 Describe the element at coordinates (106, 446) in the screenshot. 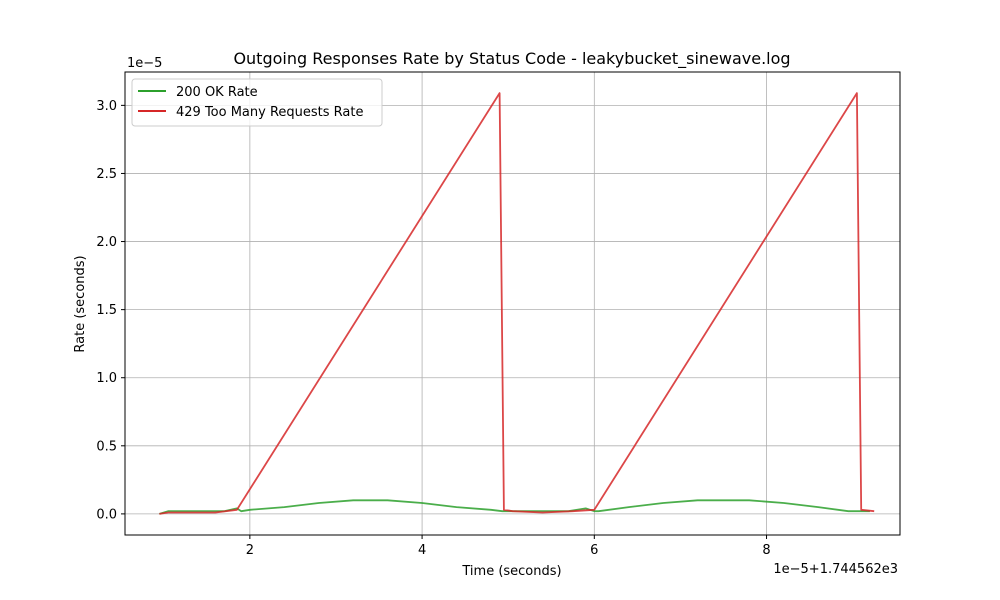

I see `y-tick-label: 0.5` at that location.